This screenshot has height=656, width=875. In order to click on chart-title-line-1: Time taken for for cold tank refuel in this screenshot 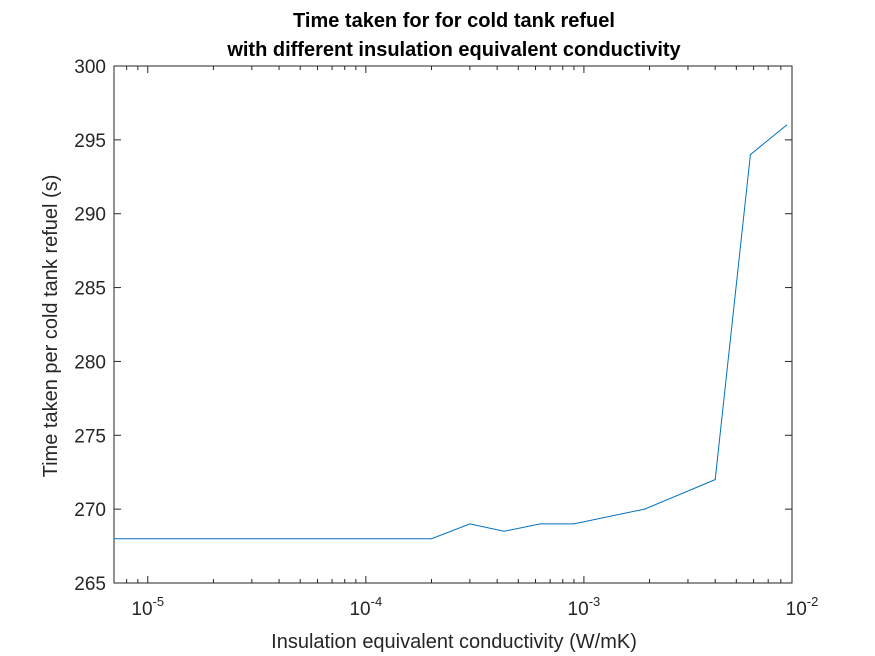, I will do `click(454, 21)`.